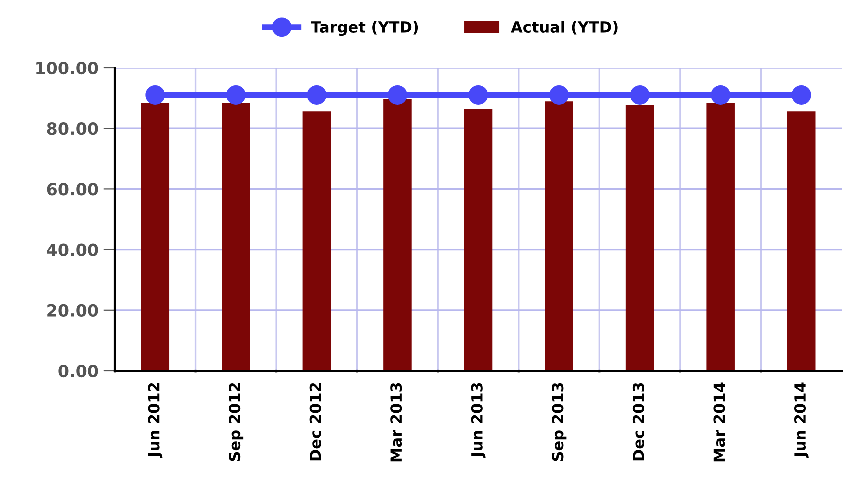 The width and height of the screenshot is (843, 491). Describe the element at coordinates (316, 422) in the screenshot. I see `x-tick-label: Dec 2012` at that location.